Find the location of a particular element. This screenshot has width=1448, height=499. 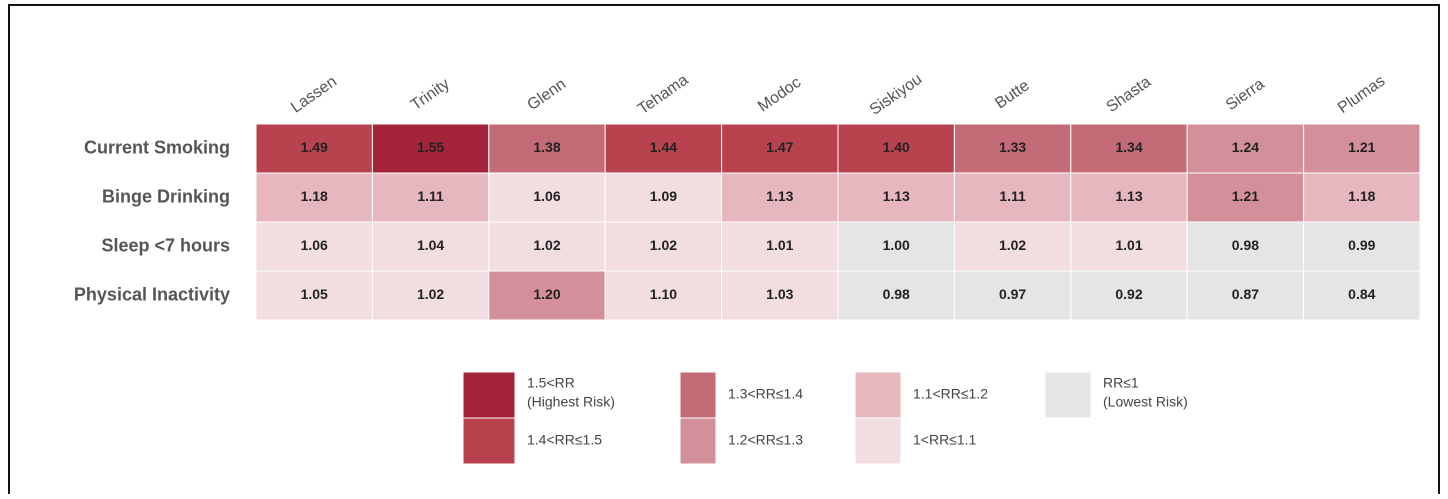

cell-value: 1.55 is located at coordinates (430, 147).